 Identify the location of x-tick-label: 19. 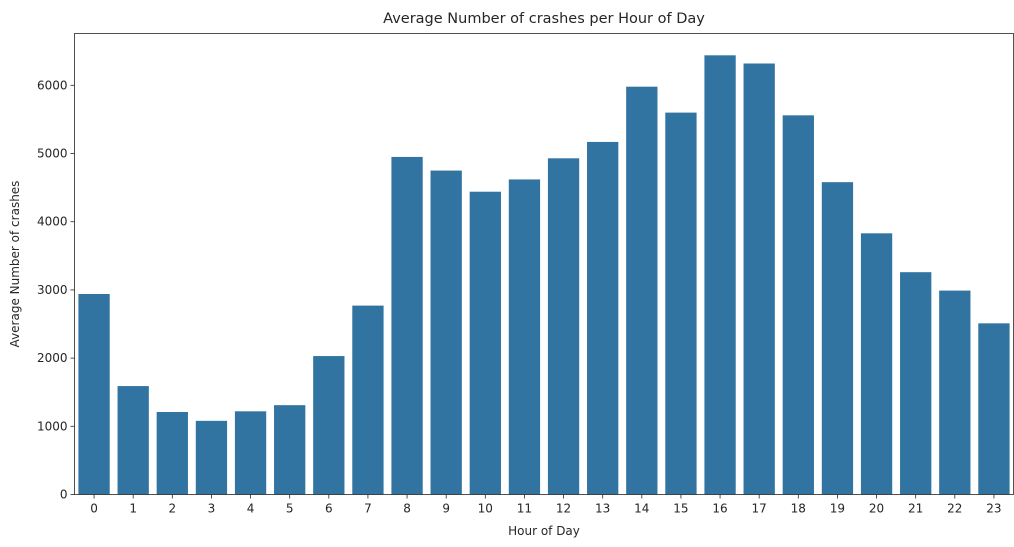
(837, 509).